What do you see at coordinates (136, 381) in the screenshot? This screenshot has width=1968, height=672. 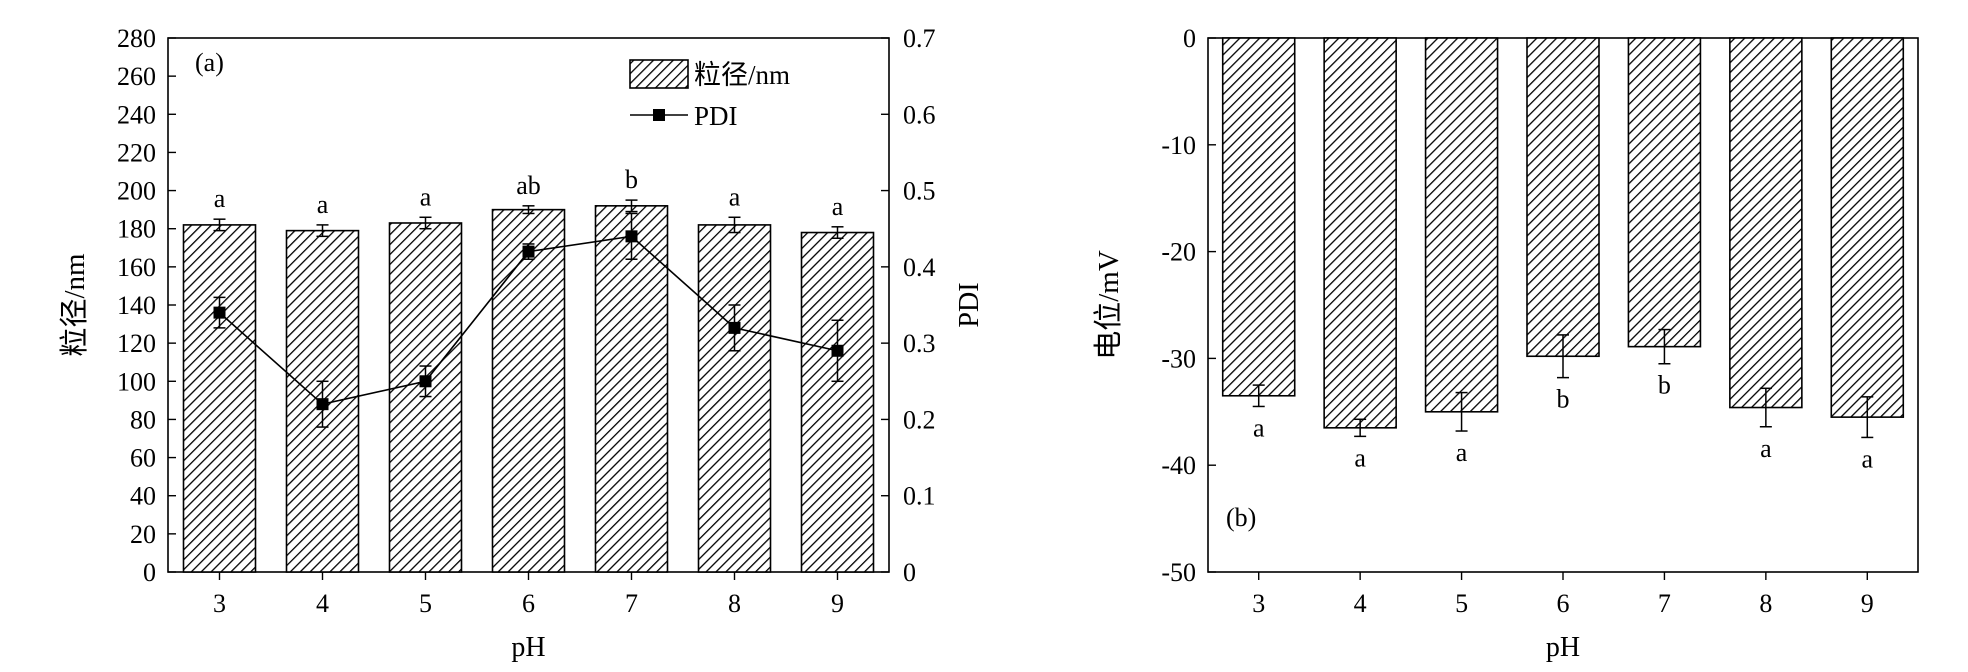 I see `y-tick-label: 100` at bounding box center [136, 381].